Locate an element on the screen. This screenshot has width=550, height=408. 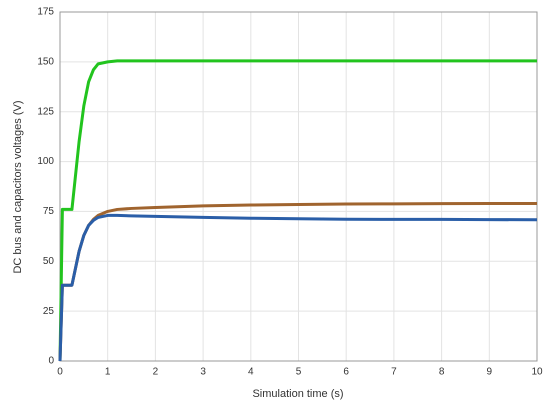
x-tick-label: 5 is located at coordinates (299, 372).